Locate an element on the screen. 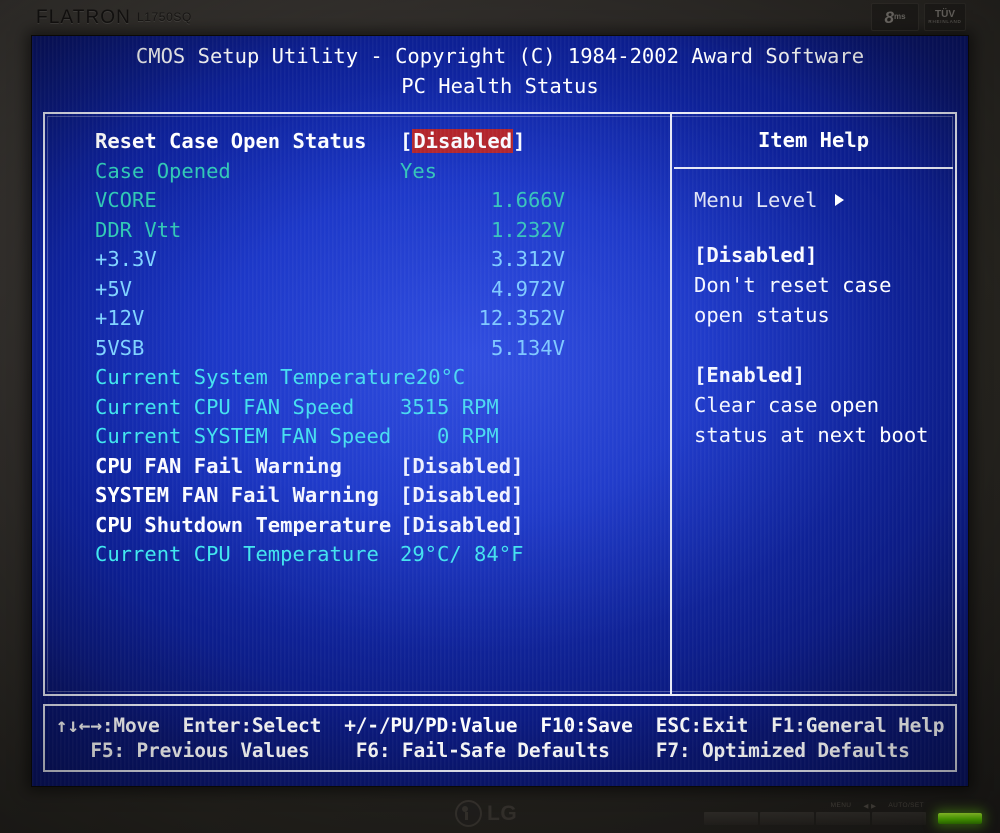 This screenshot has width=1000, height=833. setting-row: +5V 4.972V is located at coordinates (375, 292).